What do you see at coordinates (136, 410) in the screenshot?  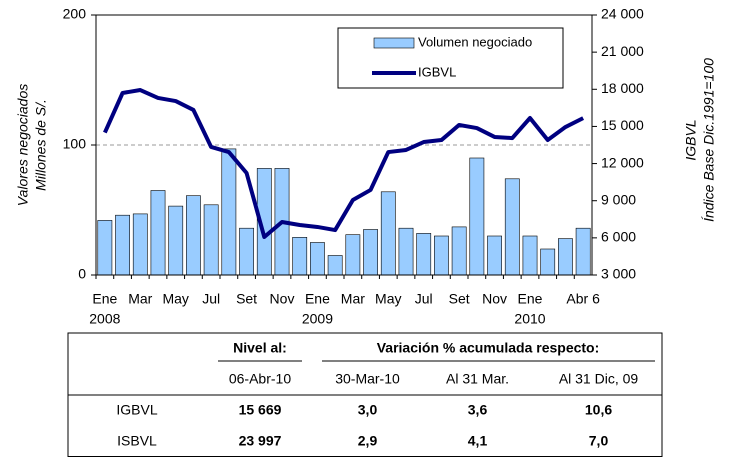 I see `table-cell: IGBVL` at bounding box center [136, 410].